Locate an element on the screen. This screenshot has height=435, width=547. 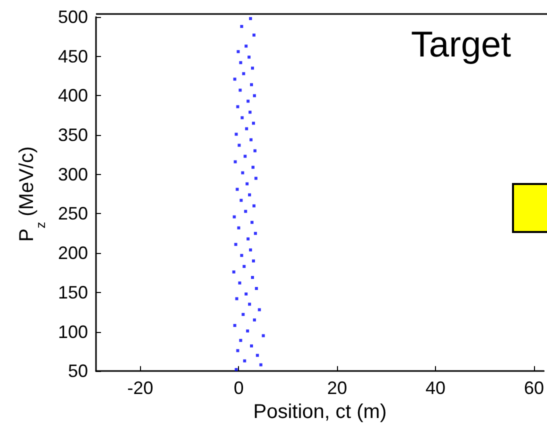
y-axis-title: Pz (MeV/c) is located at coordinates (32, 194).